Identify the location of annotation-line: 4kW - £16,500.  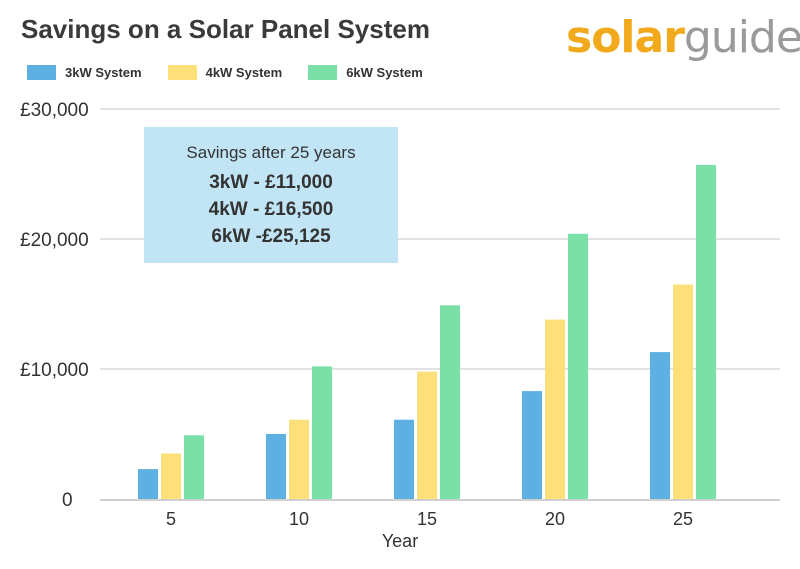
(271, 209).